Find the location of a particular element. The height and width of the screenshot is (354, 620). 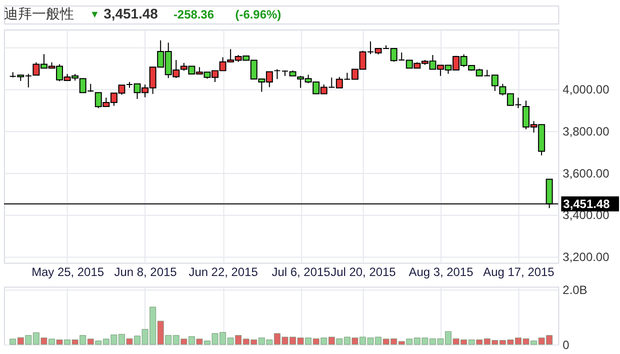

text: (-6.96%) is located at coordinates (258, 15).